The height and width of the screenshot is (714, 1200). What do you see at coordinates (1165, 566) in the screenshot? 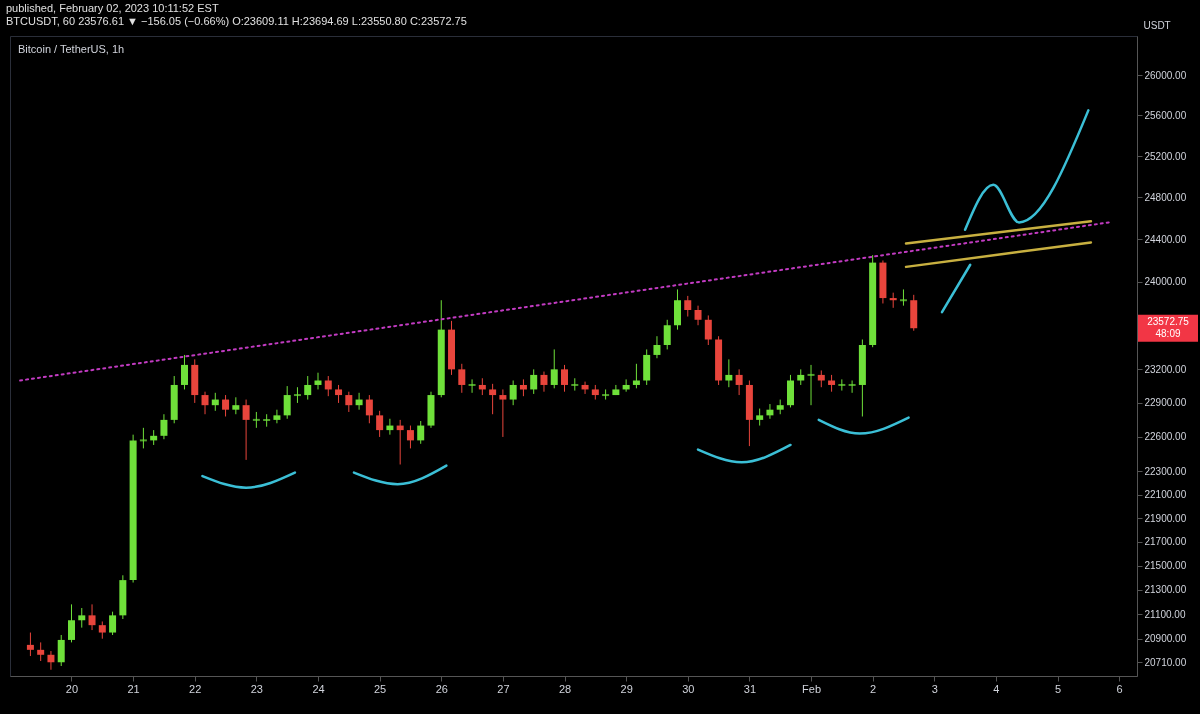
I see `y-tick-label: 21500.00` at bounding box center [1165, 566].